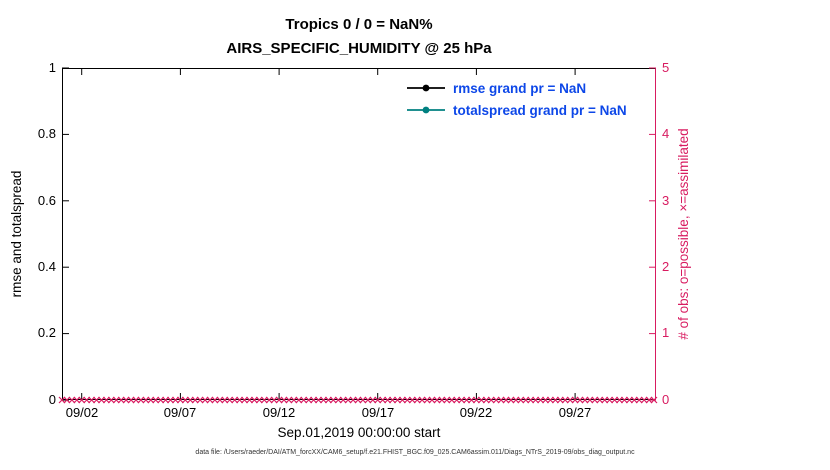  What do you see at coordinates (82, 412) in the screenshot?
I see `x-tick-label: 09/02` at bounding box center [82, 412].